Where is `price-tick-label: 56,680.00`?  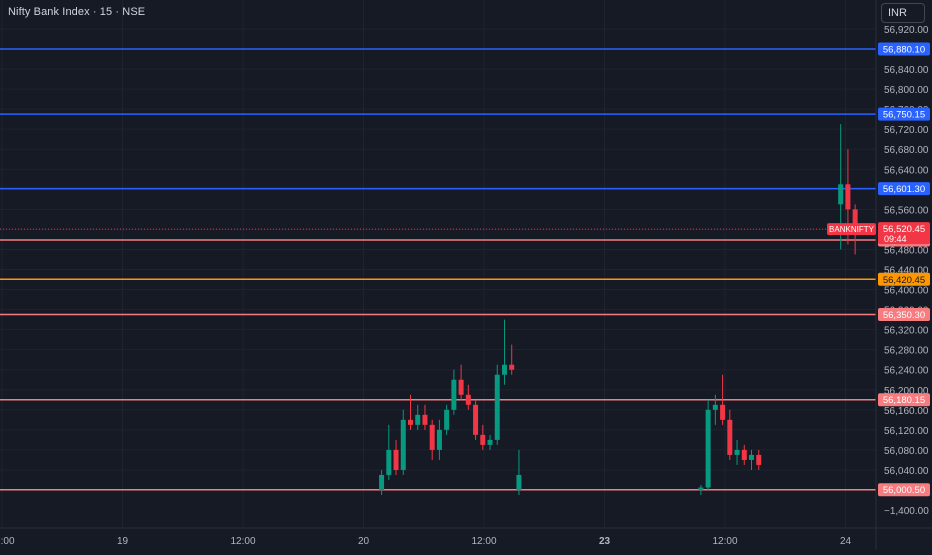
price-tick-label: 56,680.00 is located at coordinates (906, 150).